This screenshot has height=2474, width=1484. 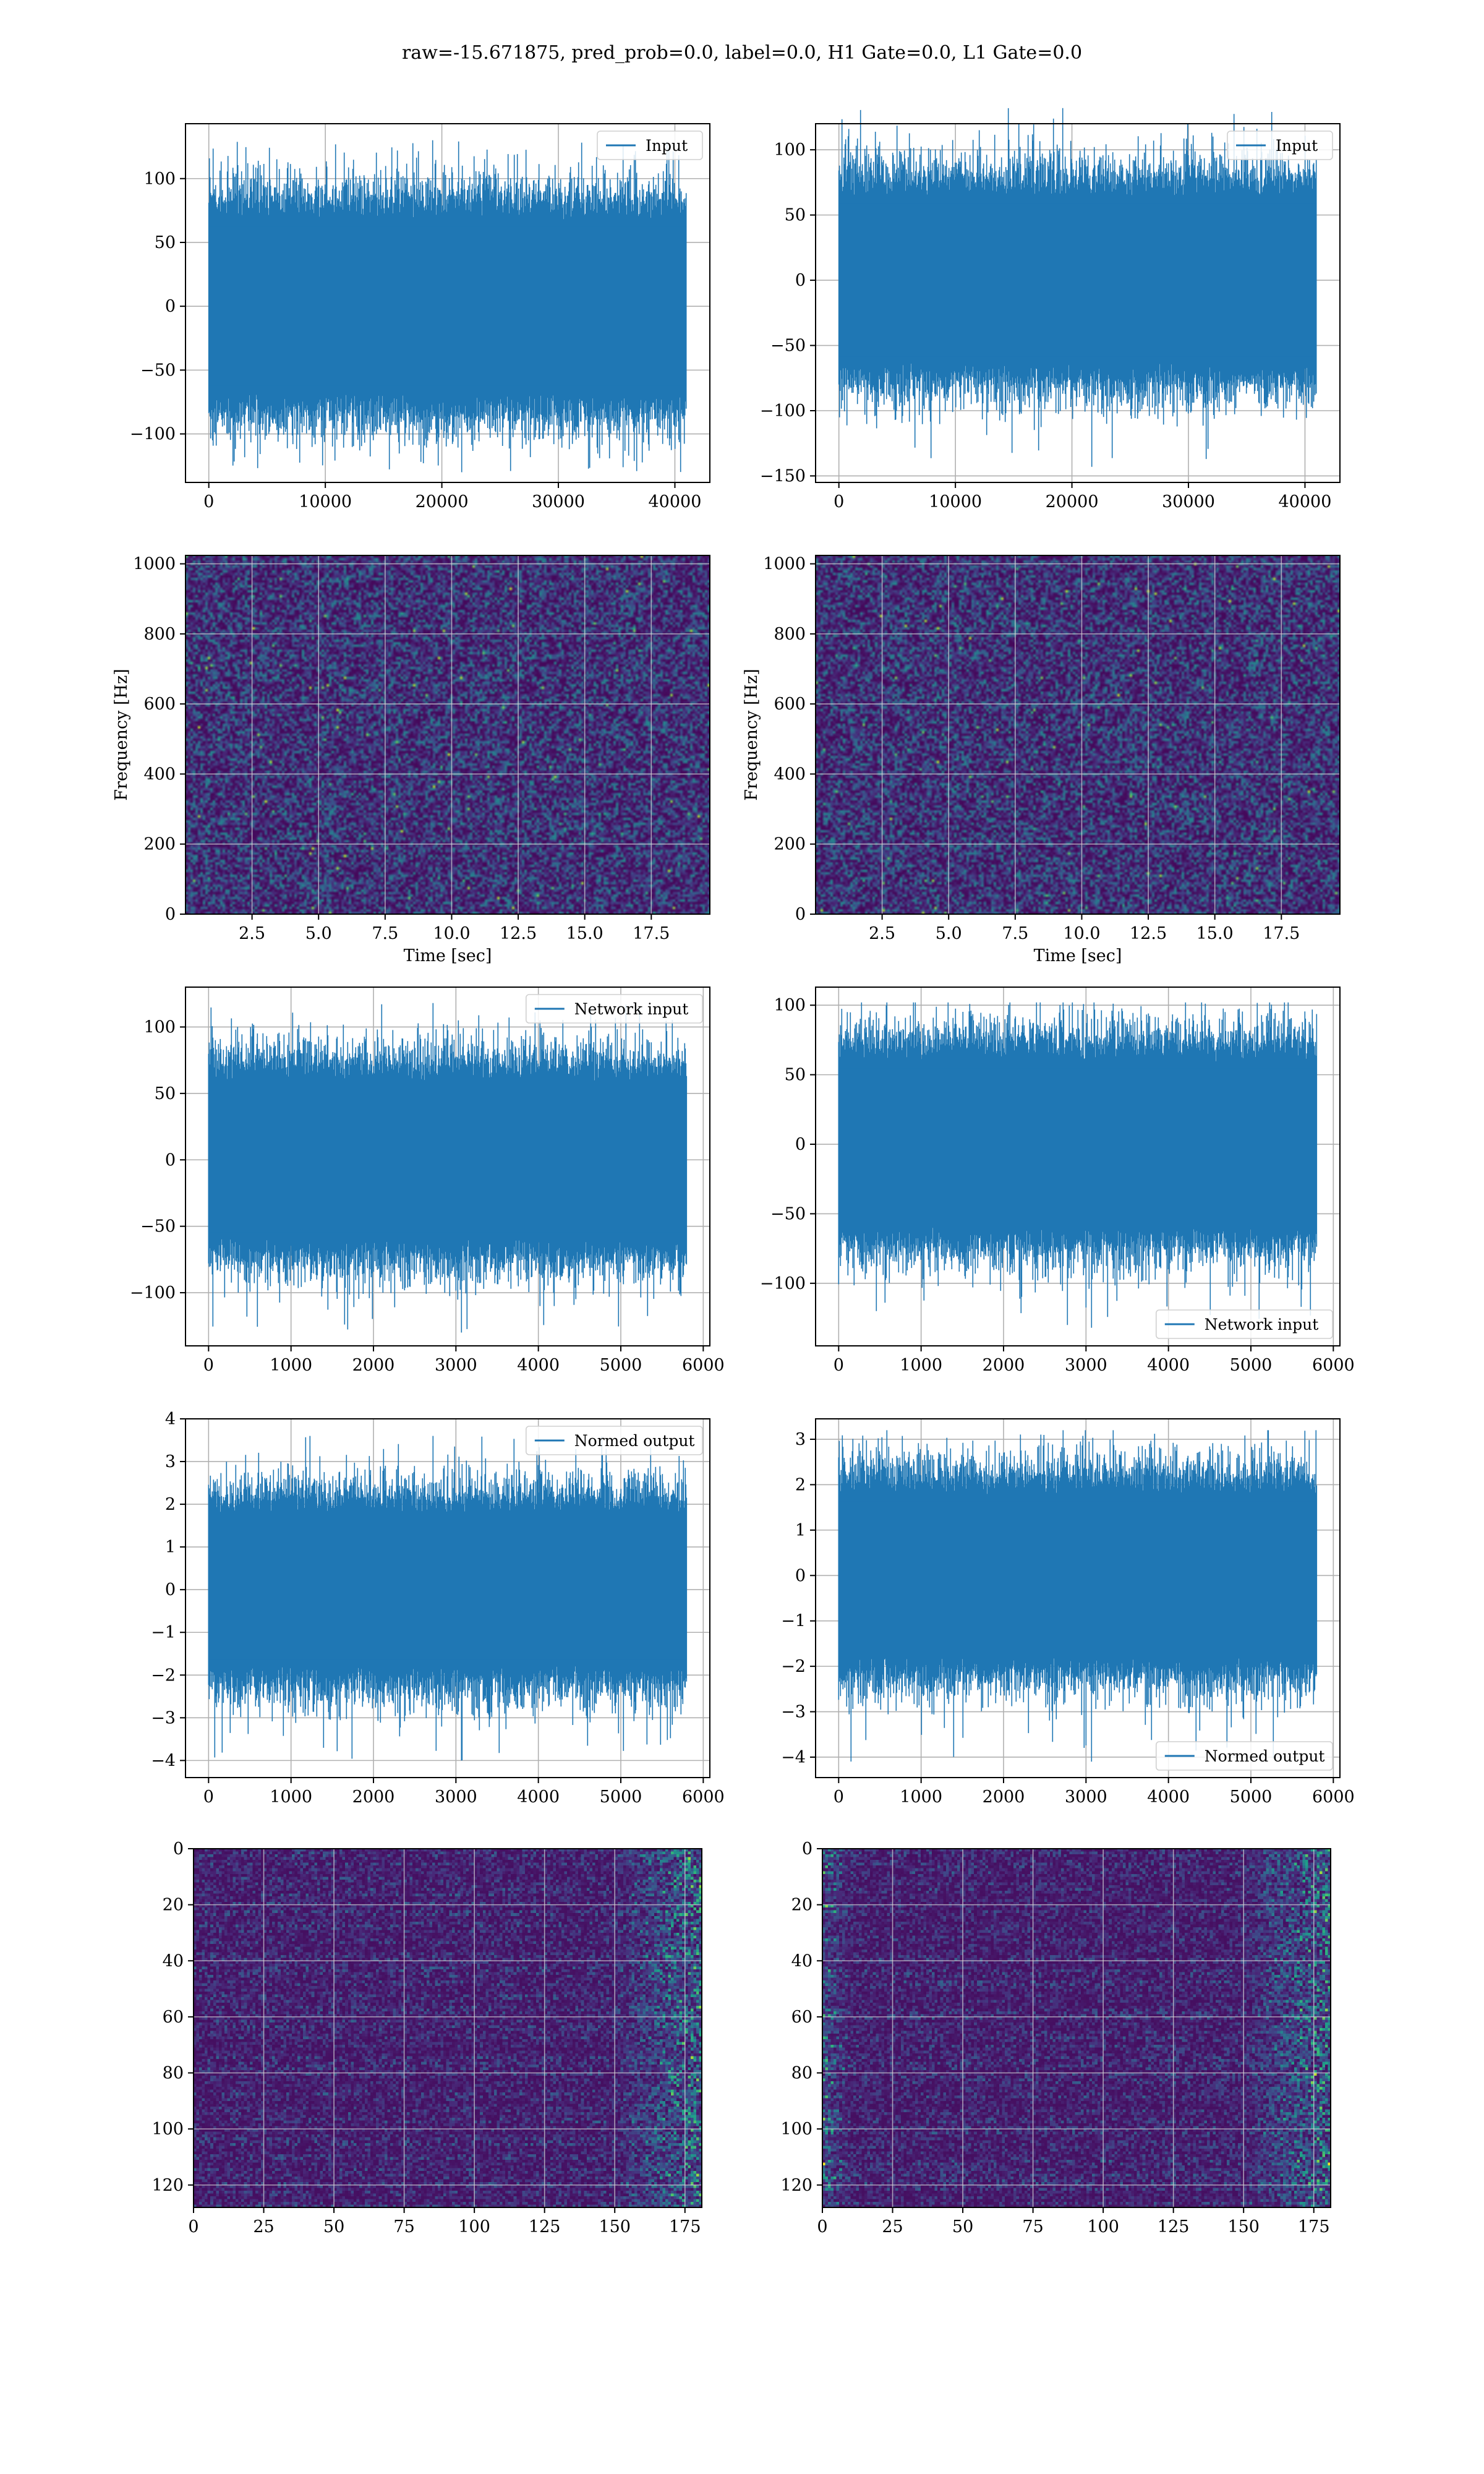 What do you see at coordinates (1261, 1324) in the screenshot?
I see `legend-label: Network input` at bounding box center [1261, 1324].